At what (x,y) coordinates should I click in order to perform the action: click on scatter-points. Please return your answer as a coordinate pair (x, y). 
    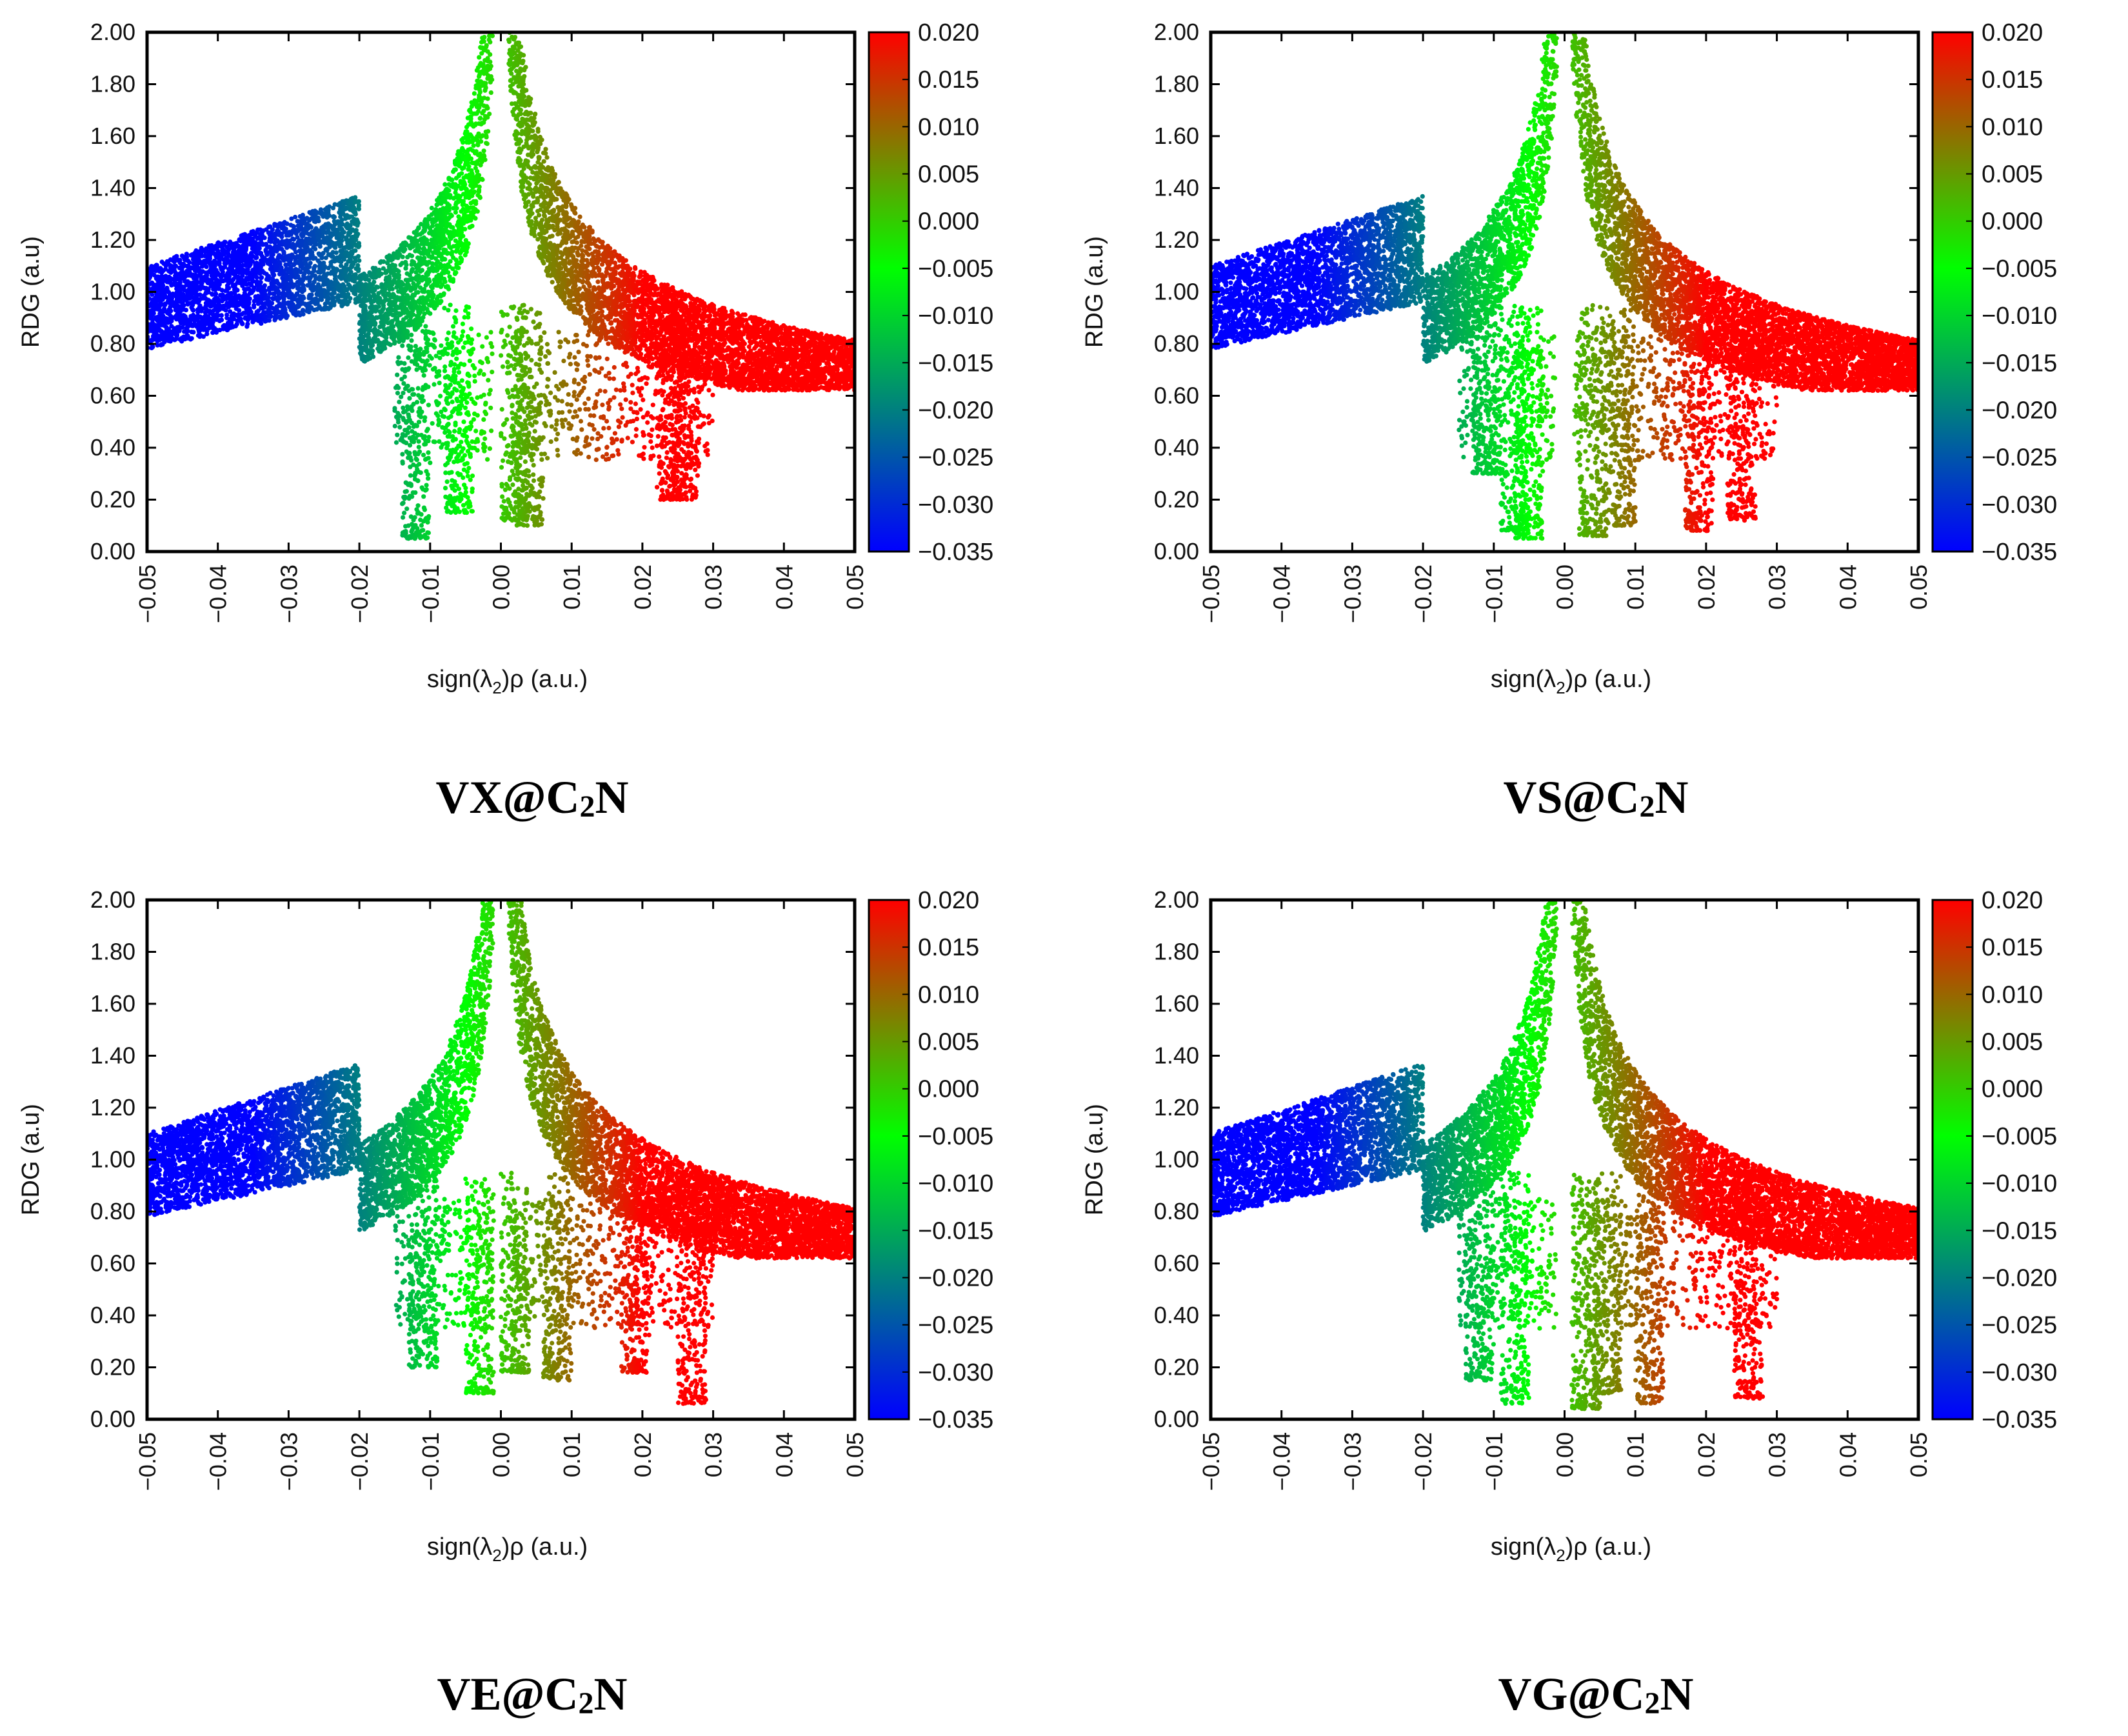
    Looking at the image, I should click on (501, 270).